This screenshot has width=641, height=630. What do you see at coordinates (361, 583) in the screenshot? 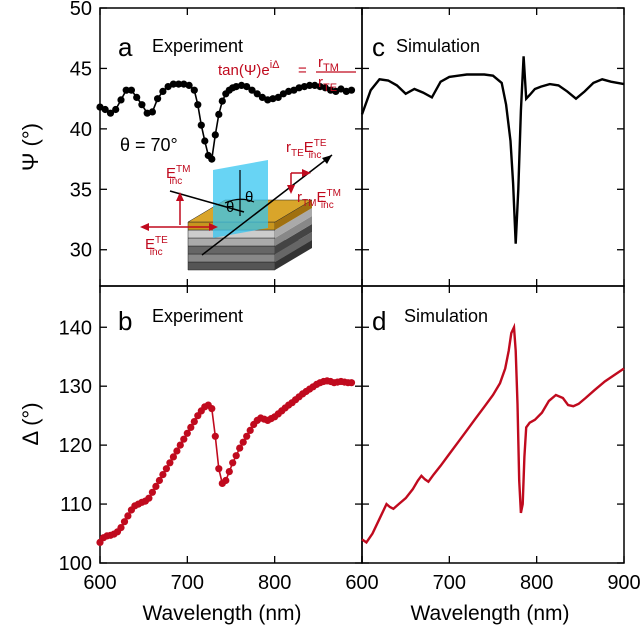
I see `x-tick-label: 600` at bounding box center [361, 583].